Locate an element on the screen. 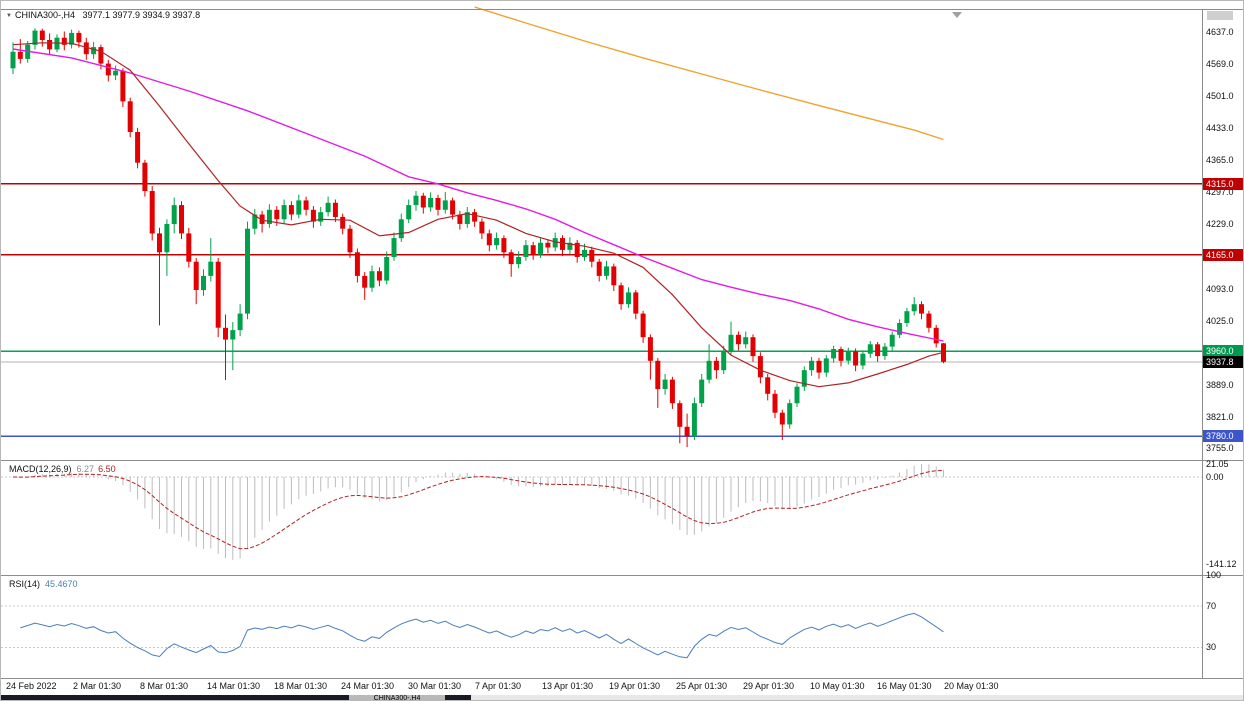  chart-tab-bar-empty is located at coordinates (857, 697).